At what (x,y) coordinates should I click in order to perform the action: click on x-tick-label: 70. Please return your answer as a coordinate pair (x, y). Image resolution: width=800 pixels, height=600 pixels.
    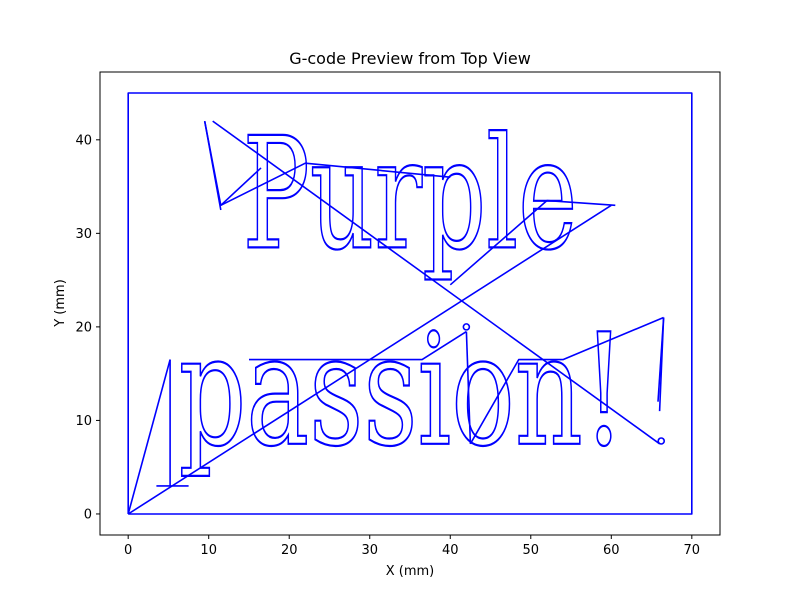
    Looking at the image, I should click on (692, 550).